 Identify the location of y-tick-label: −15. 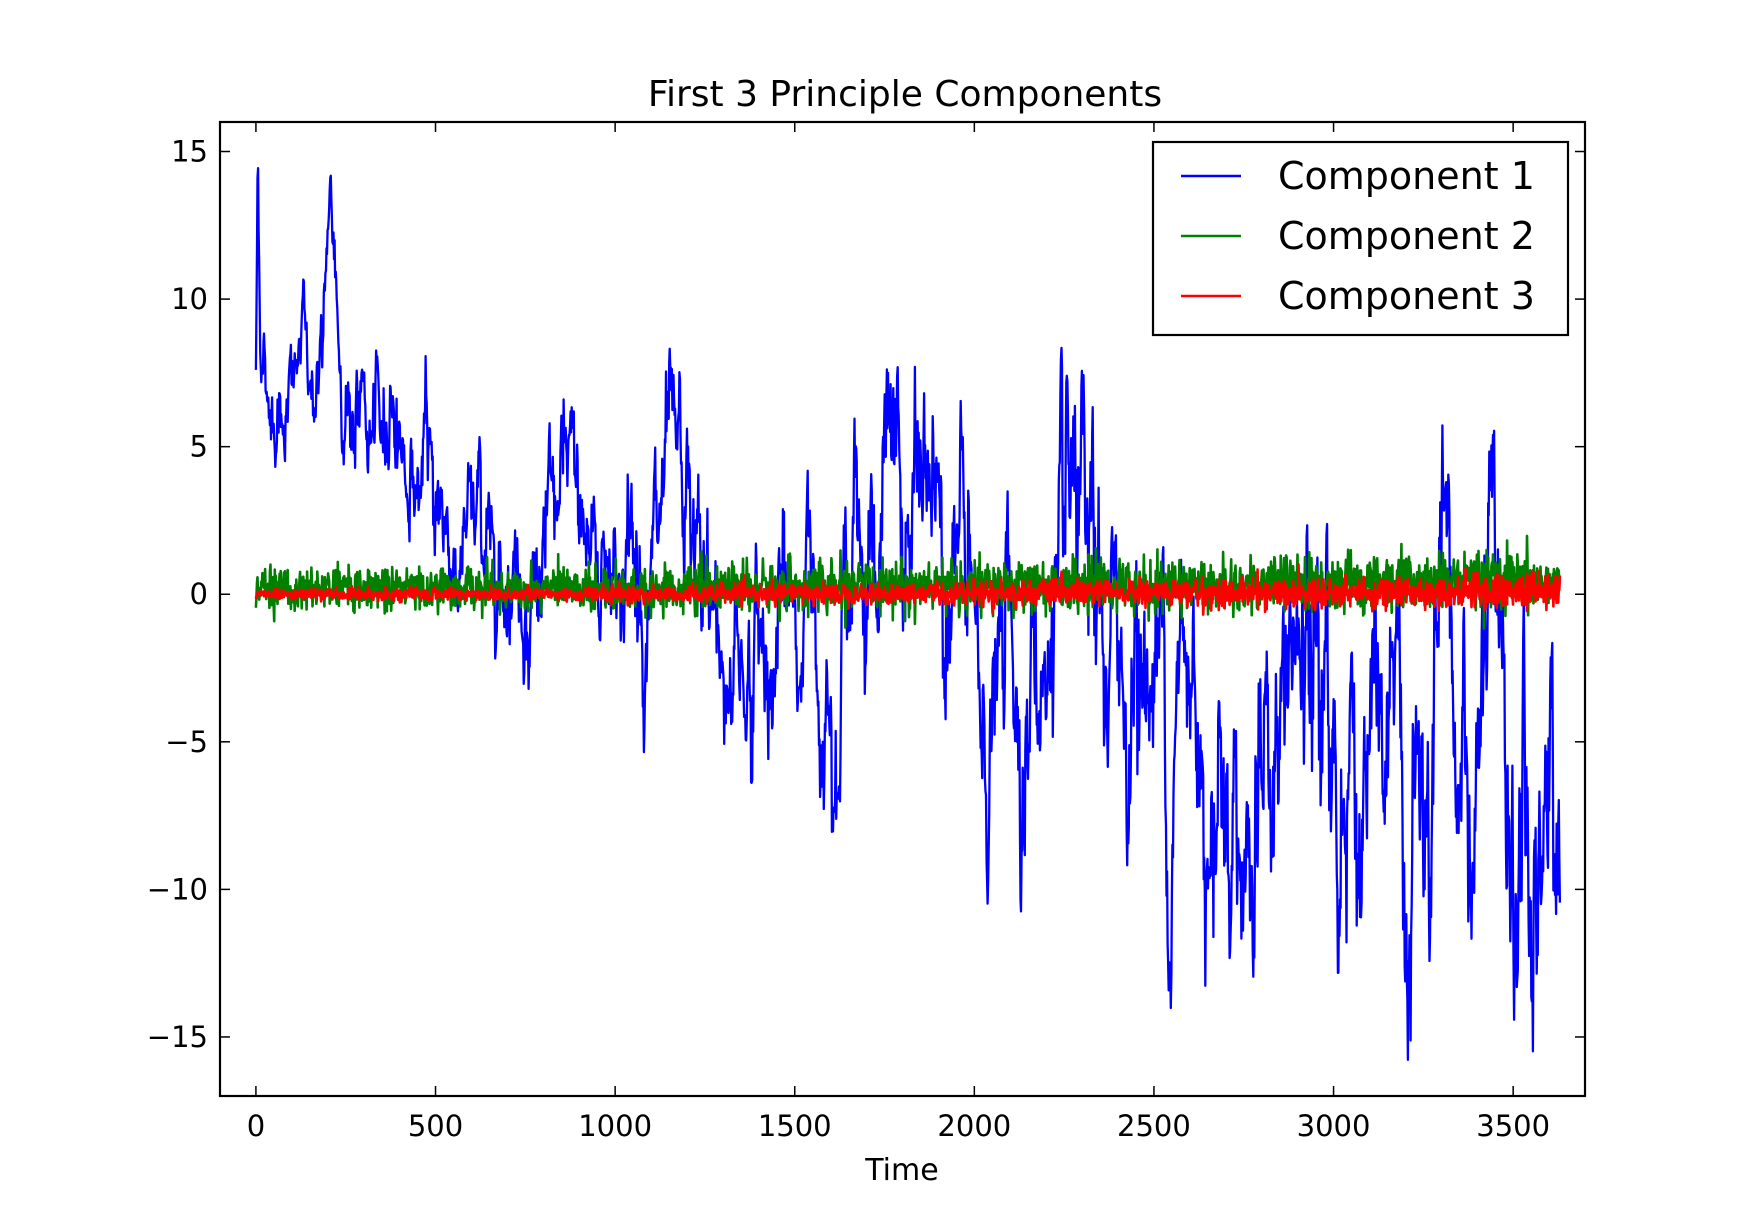
(177, 1037).